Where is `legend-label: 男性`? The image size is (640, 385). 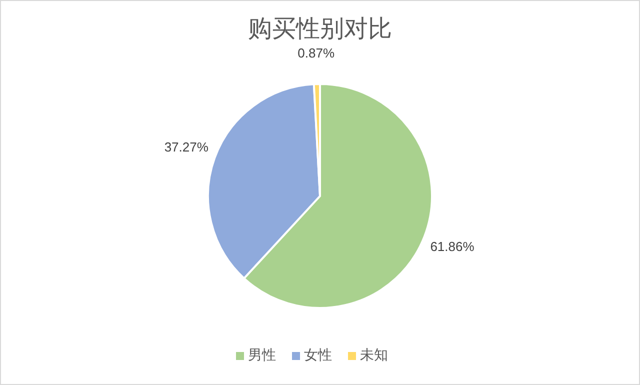
legend-label: 男性 is located at coordinates (262, 354).